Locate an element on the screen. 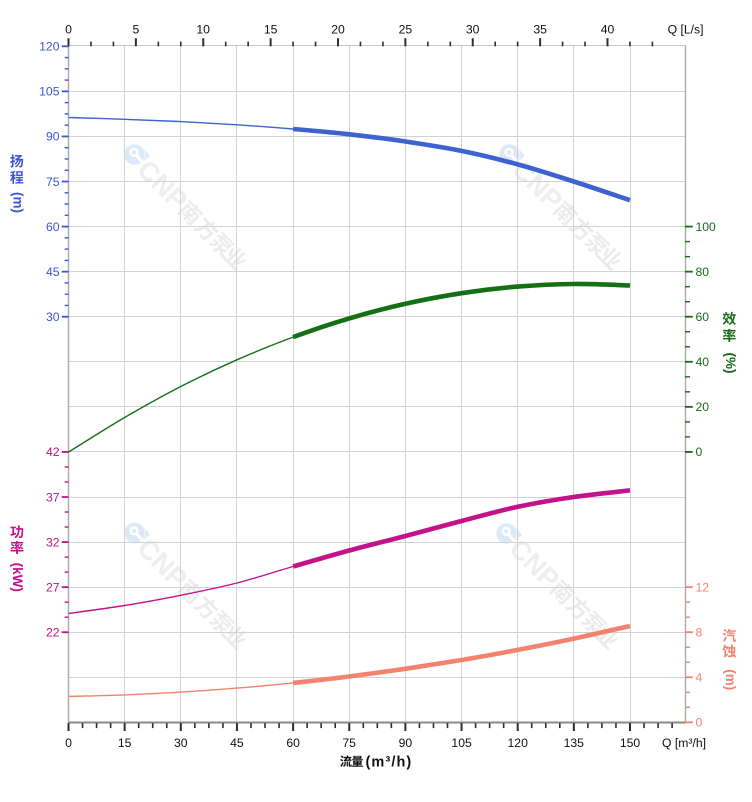 The width and height of the screenshot is (752, 802). svg-text: (m³/h) is located at coordinates (389, 762).